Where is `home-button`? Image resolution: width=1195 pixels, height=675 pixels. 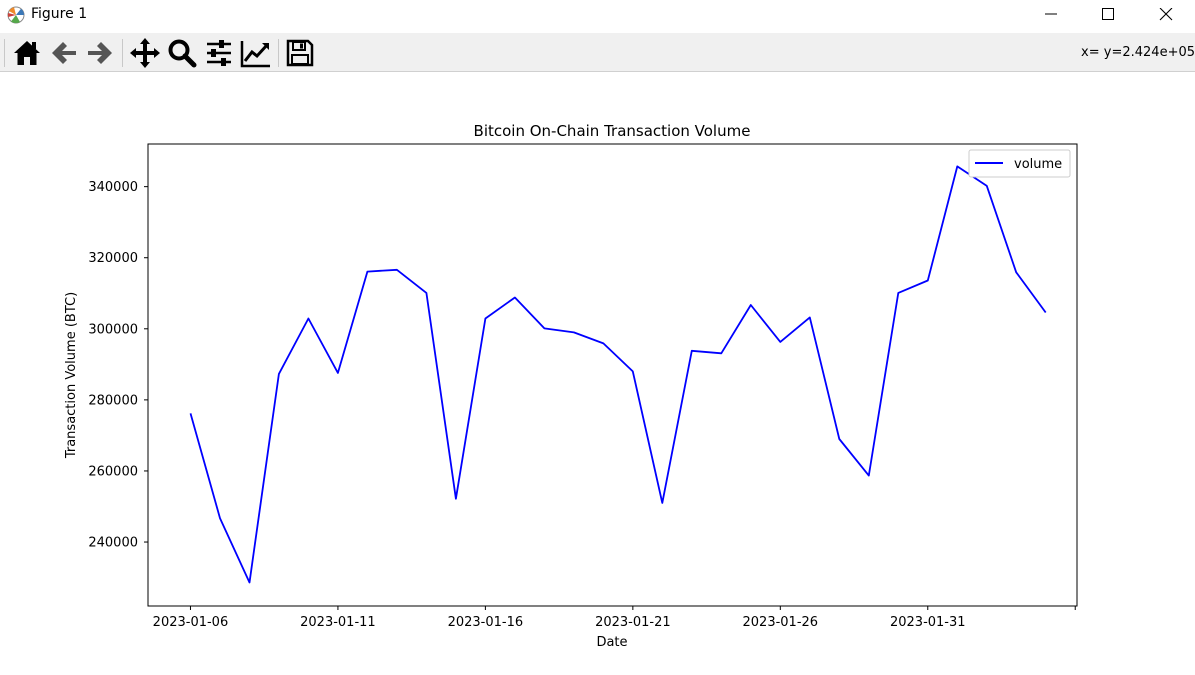 home-button is located at coordinates (27, 53).